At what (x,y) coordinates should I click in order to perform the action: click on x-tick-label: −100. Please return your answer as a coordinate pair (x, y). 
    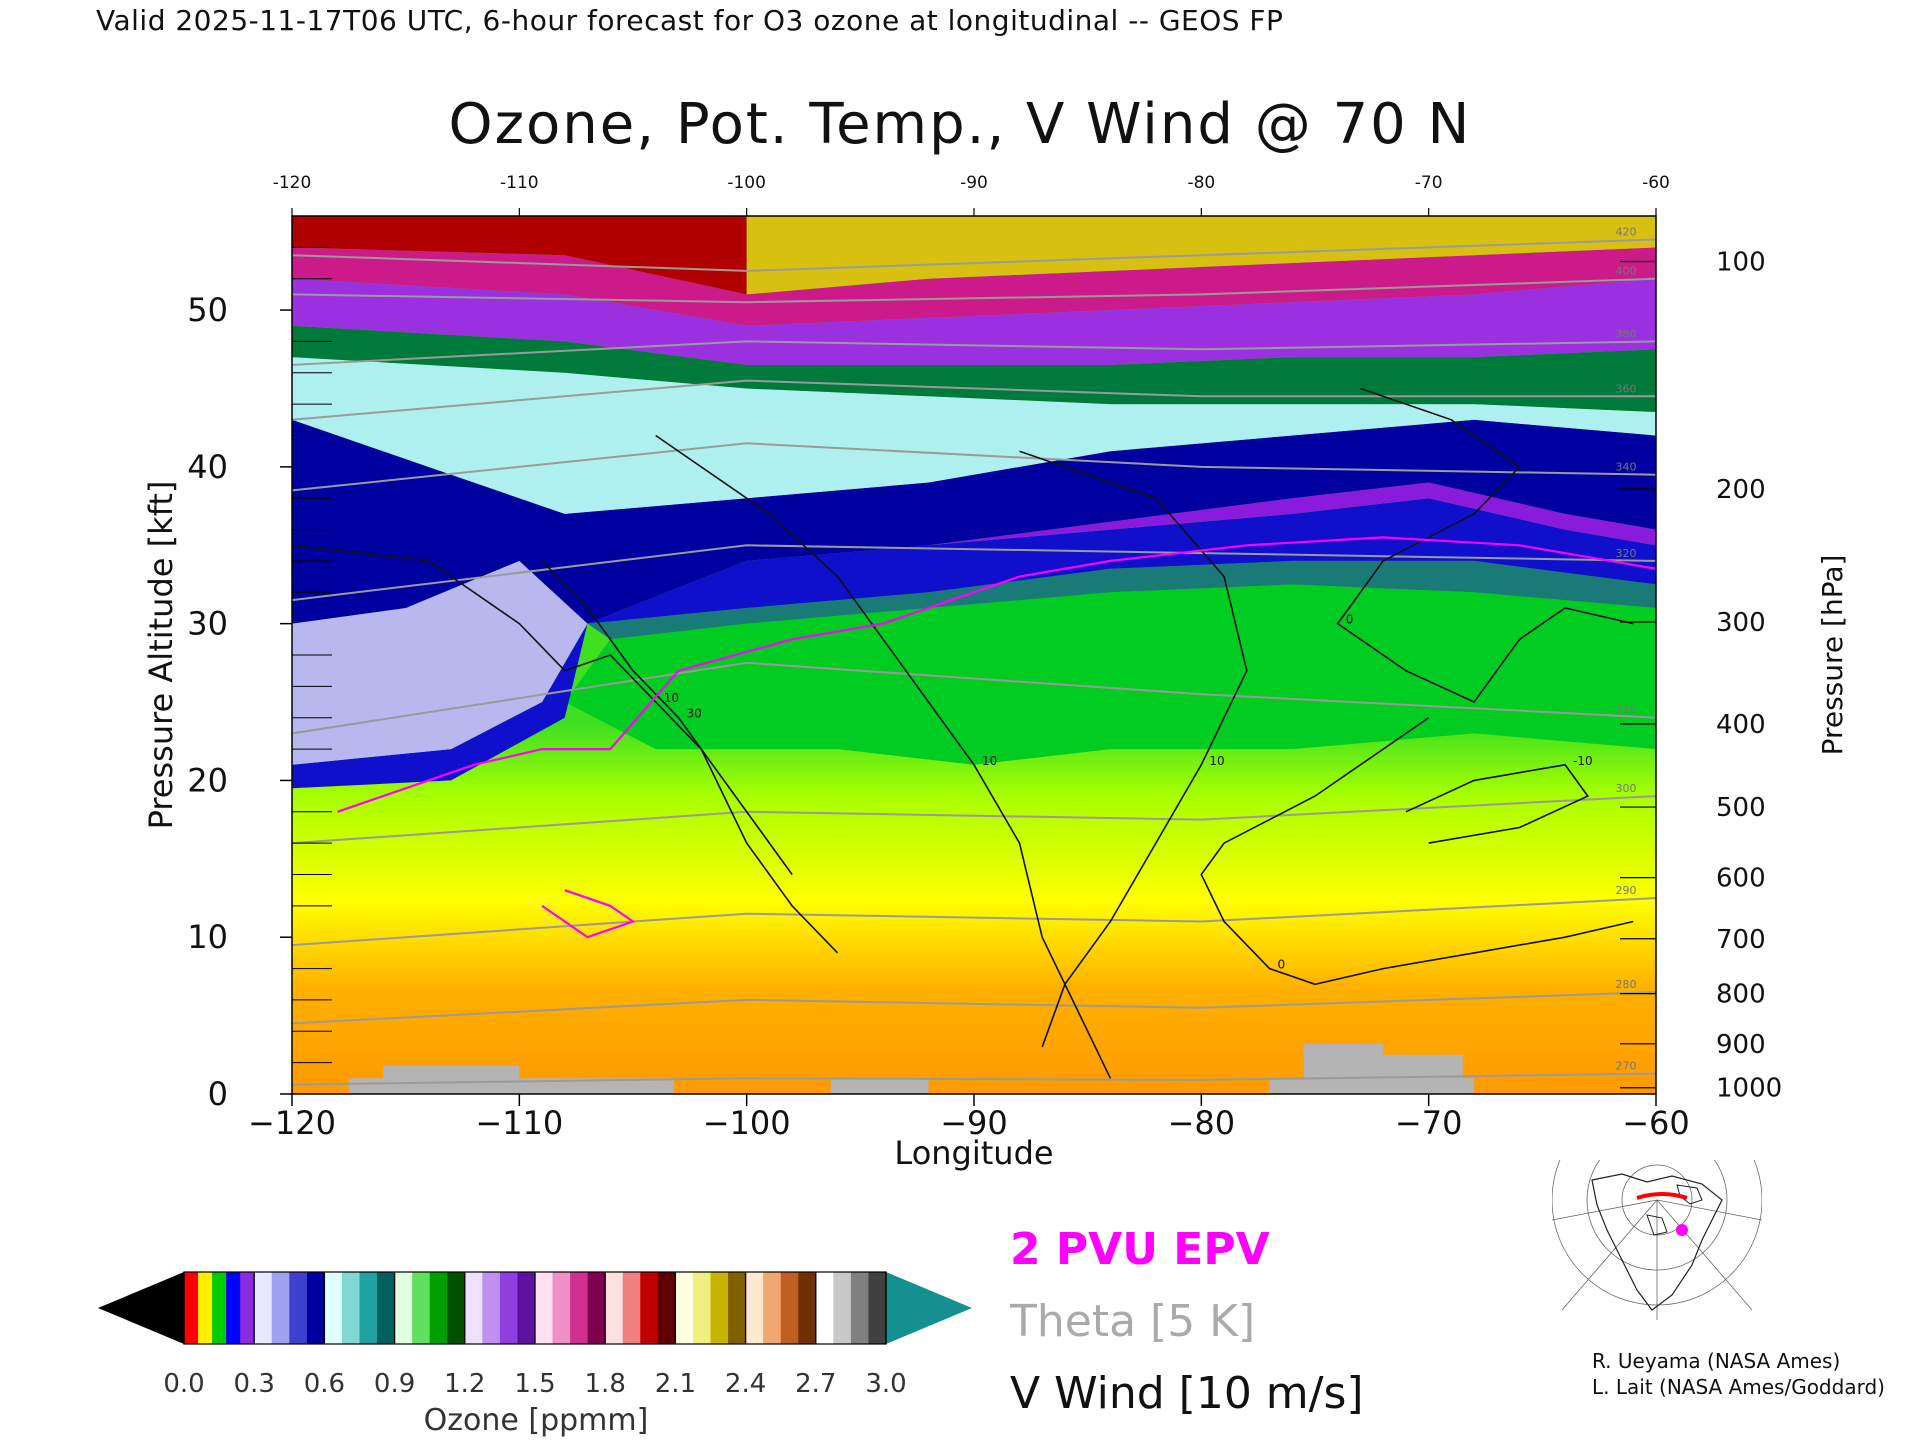
    Looking at the image, I should click on (747, 1123).